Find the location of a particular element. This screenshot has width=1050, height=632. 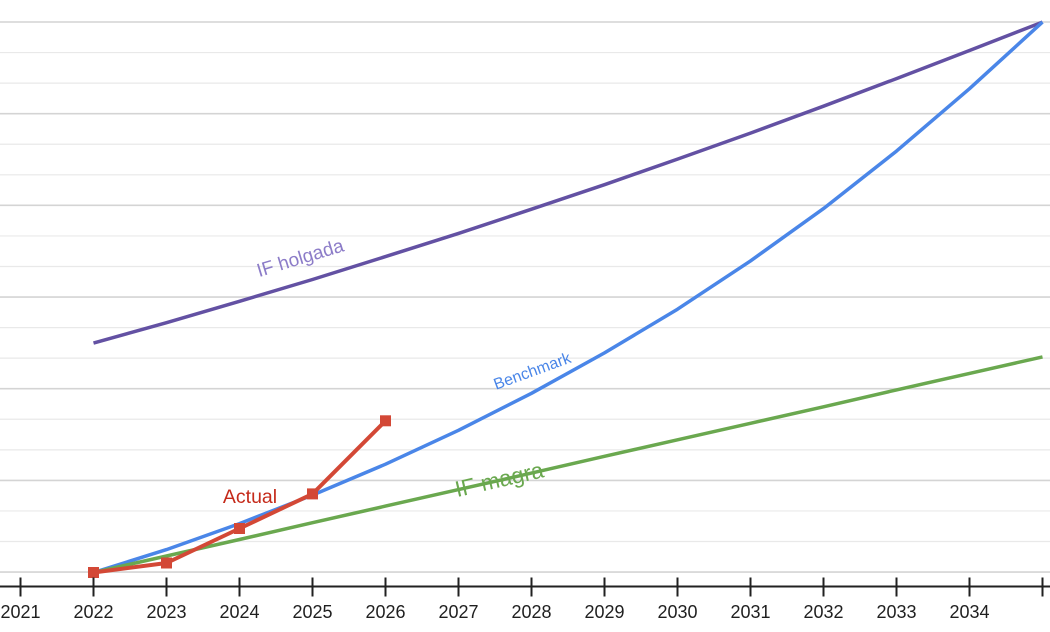

series-label-benchmark: Benchmark is located at coordinates (533, 372).